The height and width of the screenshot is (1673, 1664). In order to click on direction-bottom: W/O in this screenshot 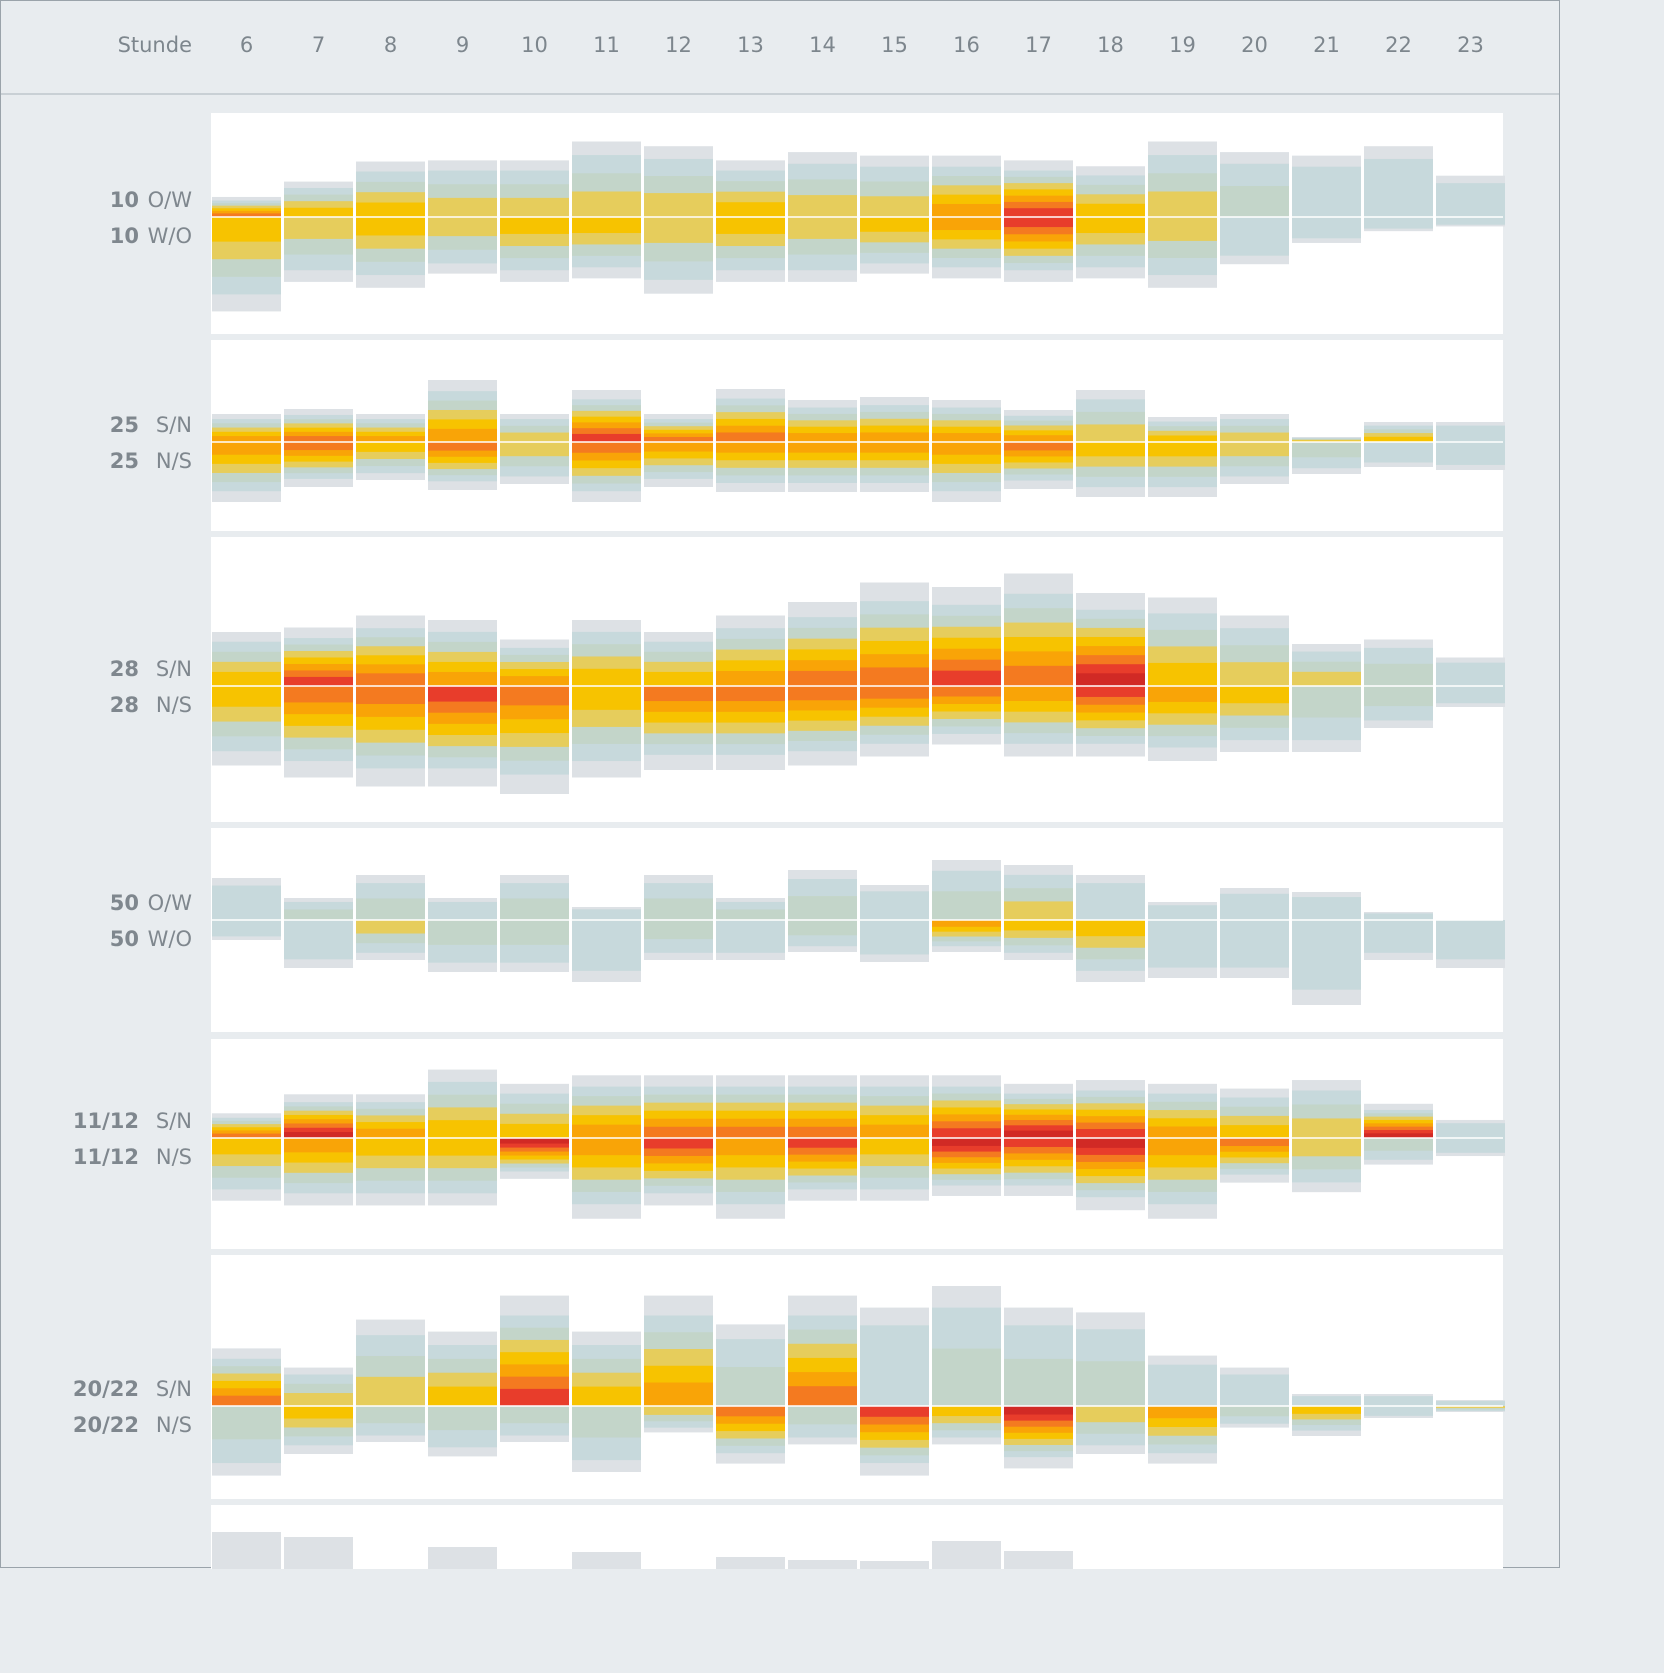, I will do `click(170, 236)`.